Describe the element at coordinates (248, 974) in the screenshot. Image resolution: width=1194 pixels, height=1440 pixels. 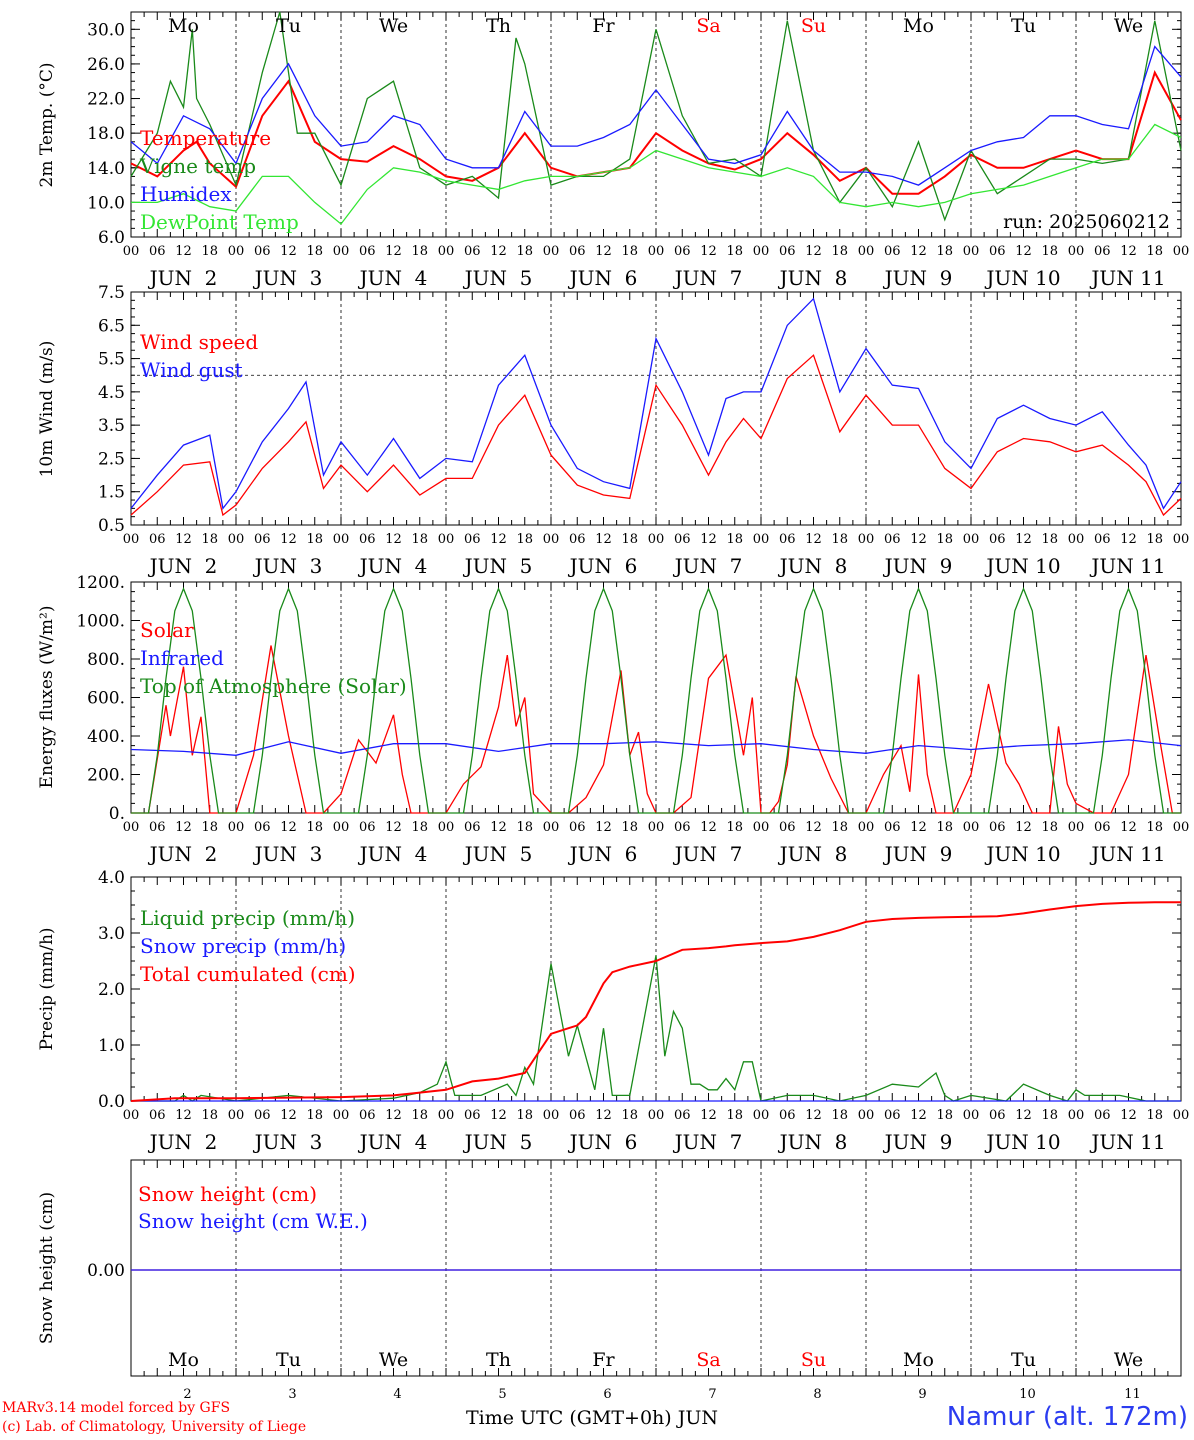
I see `legend-entry: Total cumulated (cm)` at that location.